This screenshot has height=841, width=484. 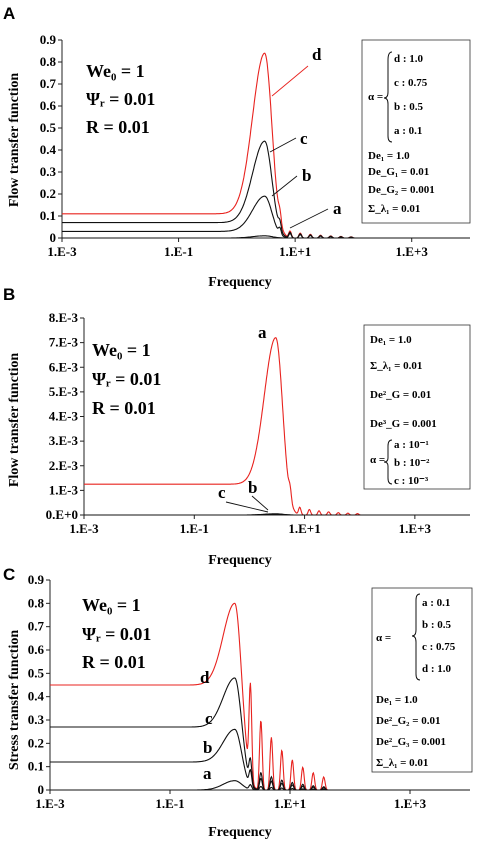 What do you see at coordinates (64, 440) in the screenshot?
I see `y-tick-label: 3.E-3` at bounding box center [64, 440].